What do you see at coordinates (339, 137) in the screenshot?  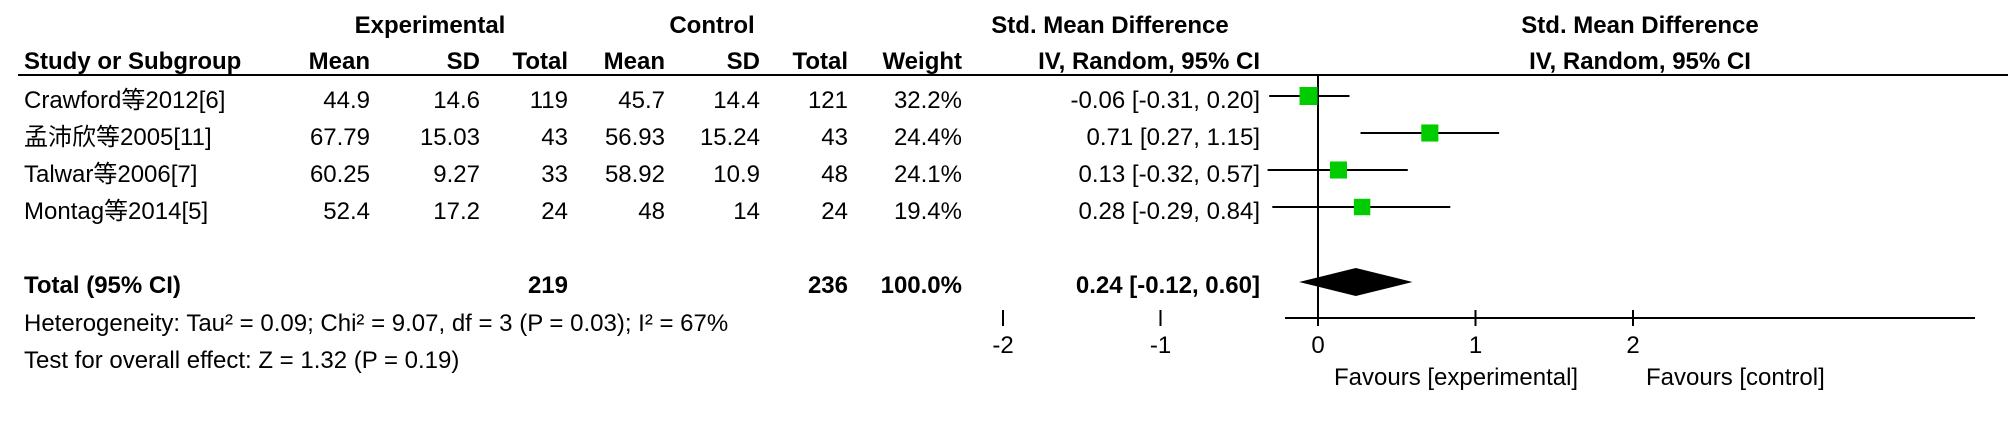 I see `mean-experimental: 67.79` at bounding box center [339, 137].